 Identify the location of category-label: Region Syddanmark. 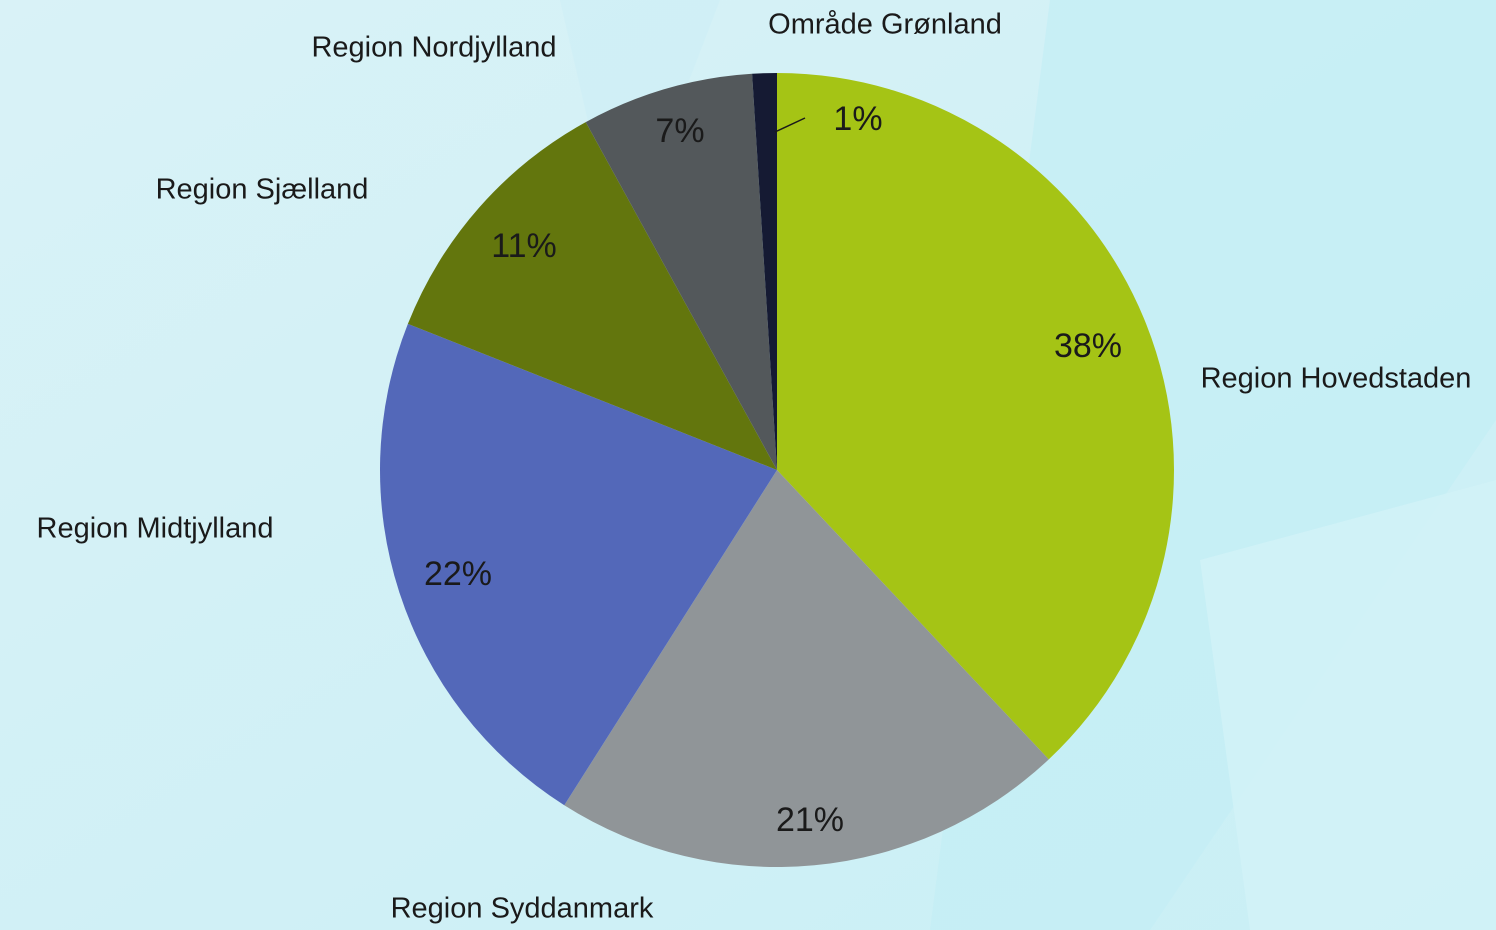
(522, 909).